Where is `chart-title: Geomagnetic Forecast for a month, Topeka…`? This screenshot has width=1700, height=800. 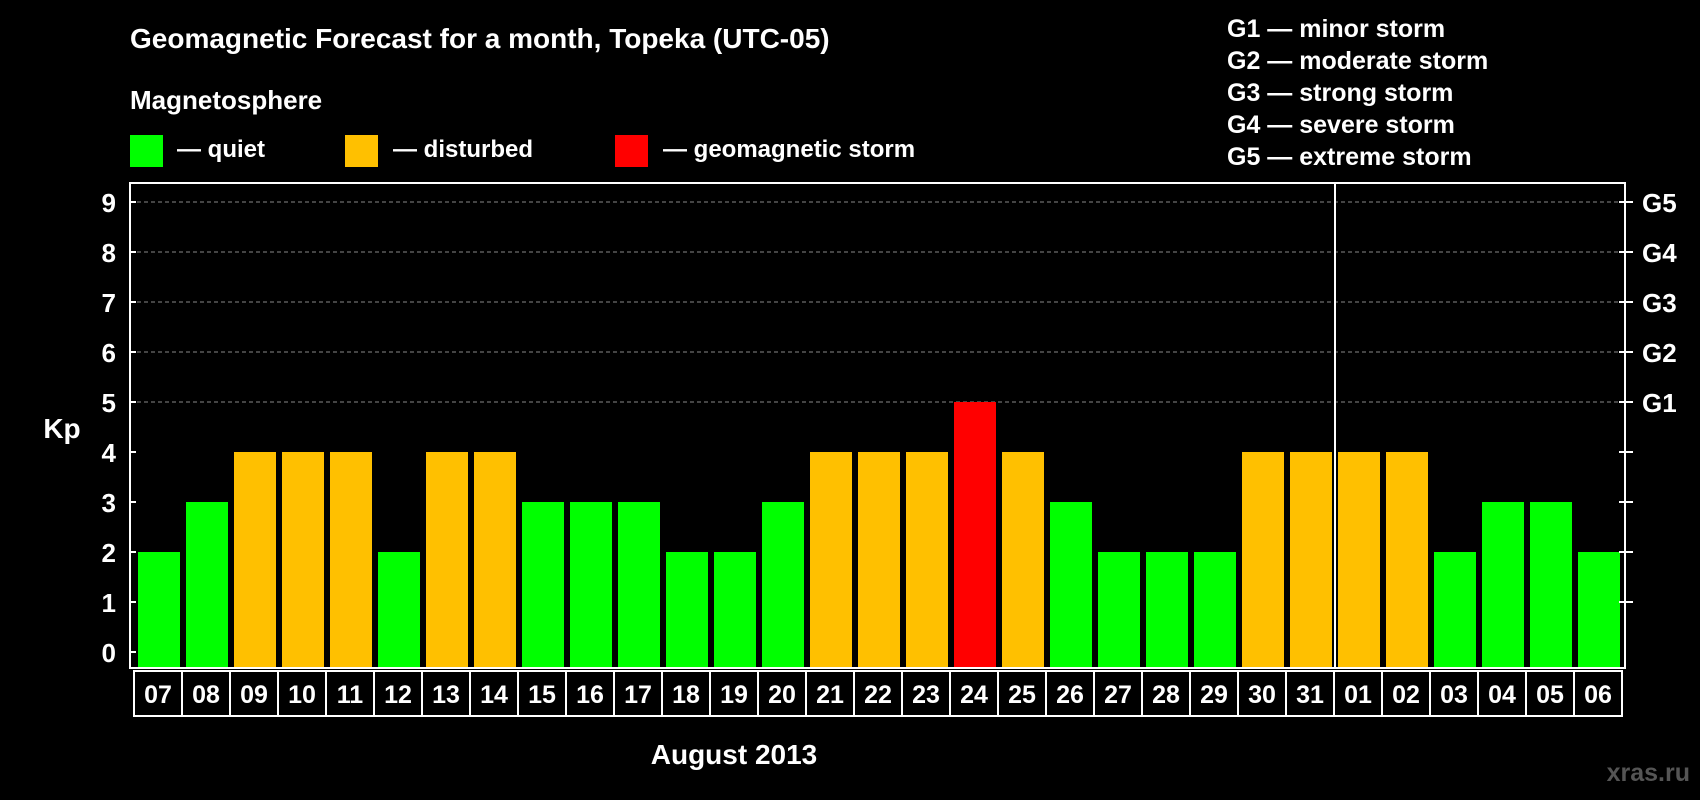
chart-title: Geomagnetic Forecast for a month, Topeka… is located at coordinates (480, 38).